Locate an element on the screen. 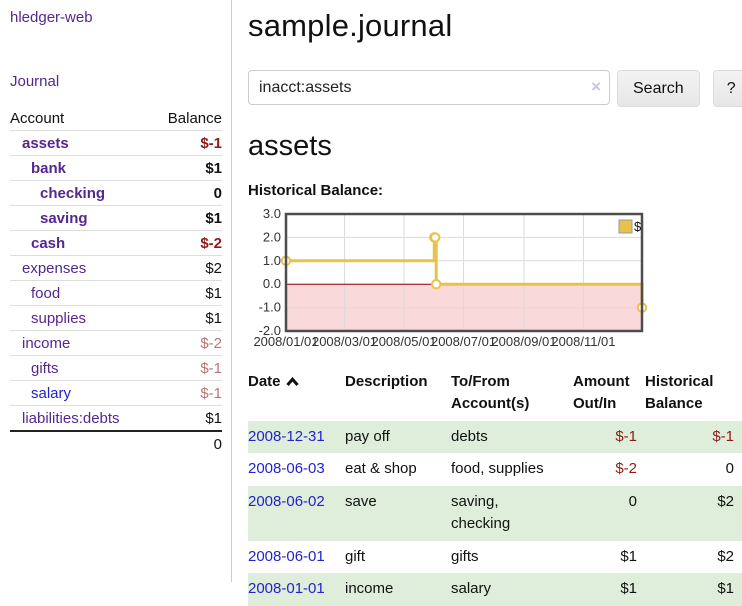 The width and height of the screenshot is (742, 606). balance-column-header: Balance is located at coordinates (194, 118).